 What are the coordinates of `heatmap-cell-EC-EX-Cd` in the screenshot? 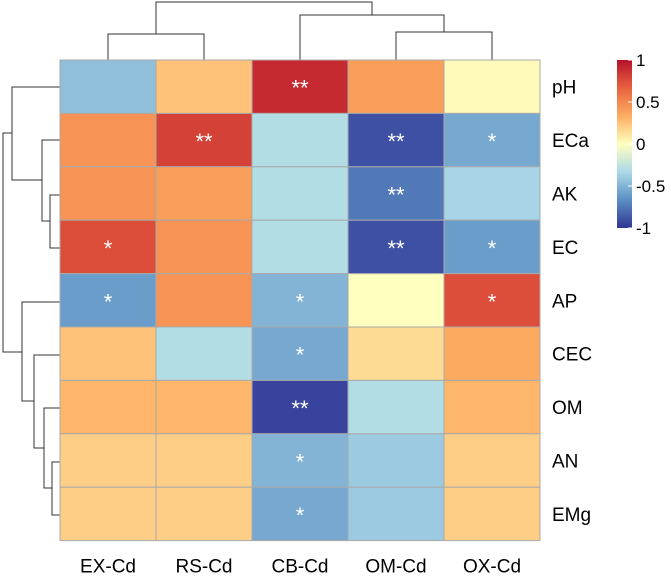 It's located at (108, 247).